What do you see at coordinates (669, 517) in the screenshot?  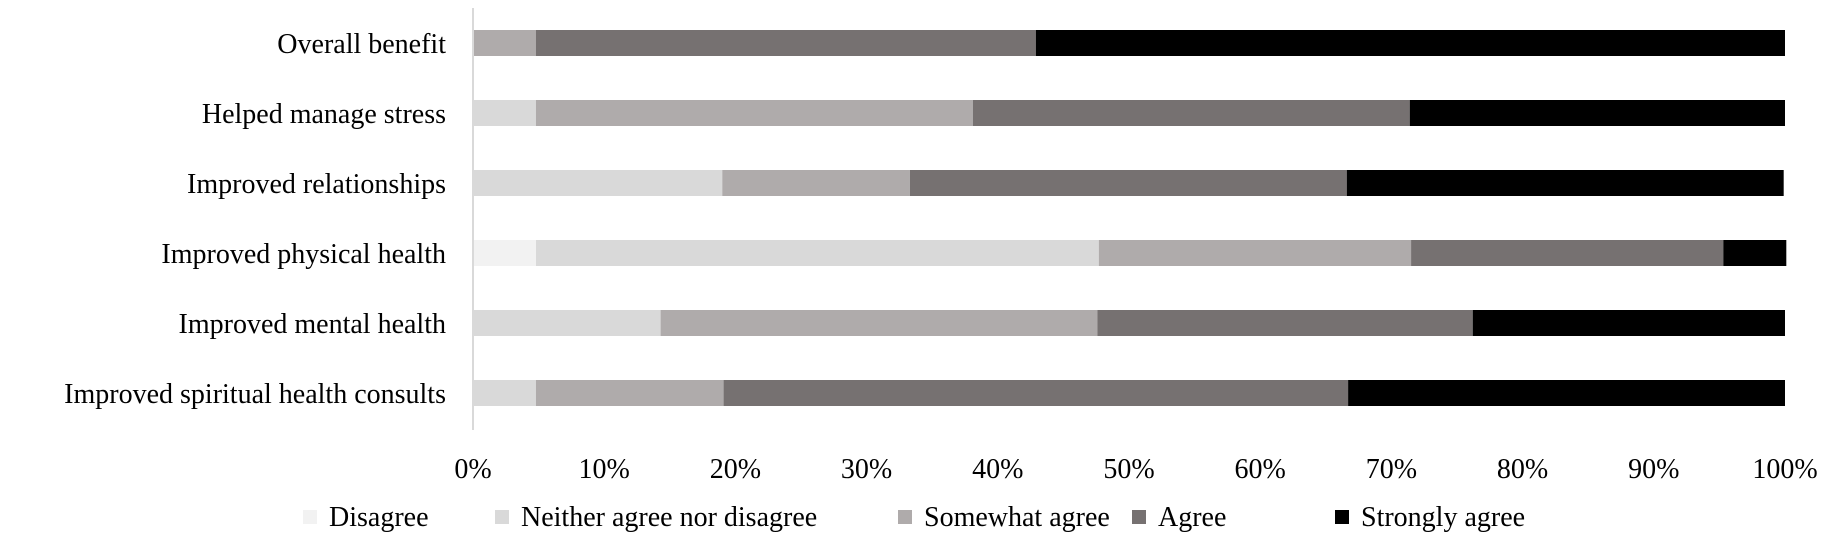 I see `legend-label: Neither agree nor disagree` at bounding box center [669, 517].